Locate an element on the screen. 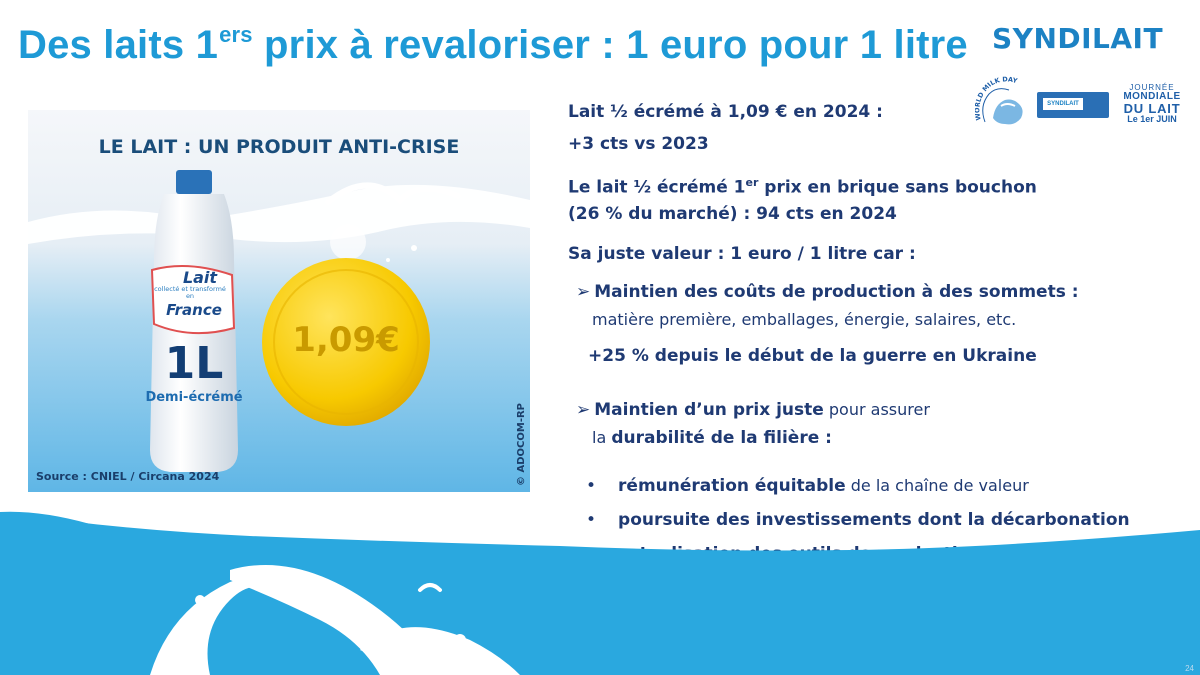  argument-2-pre: la is located at coordinates (602, 437).